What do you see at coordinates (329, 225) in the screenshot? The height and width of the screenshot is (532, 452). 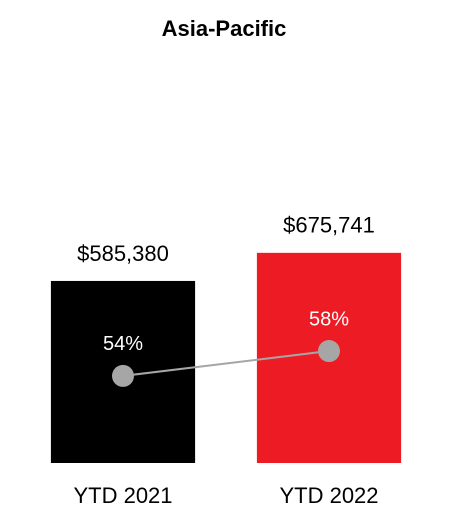 I see `value-label: $675,741` at bounding box center [329, 225].